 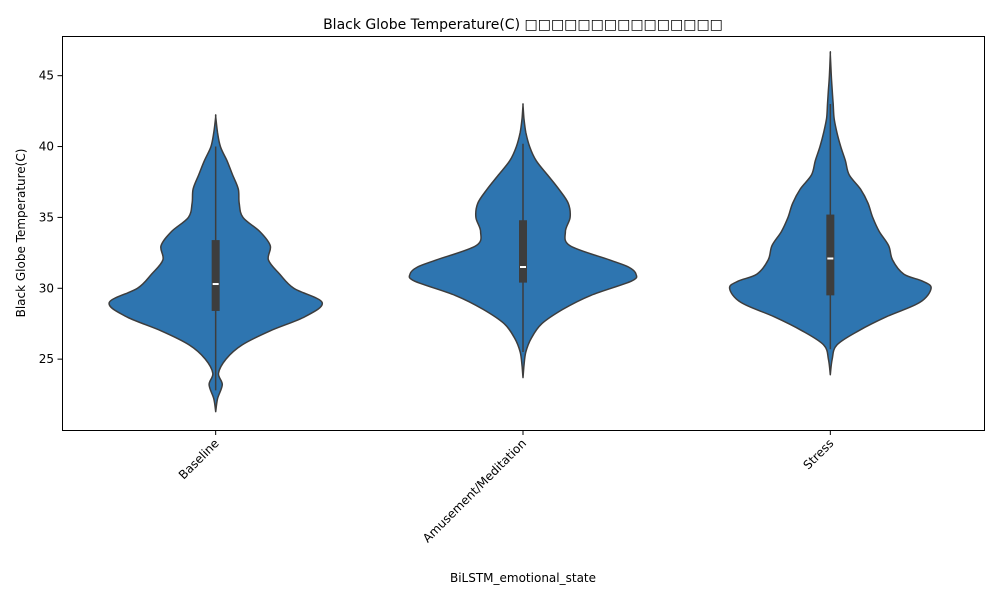 I want to click on y-tick-label: 30, so click(x=46, y=288).